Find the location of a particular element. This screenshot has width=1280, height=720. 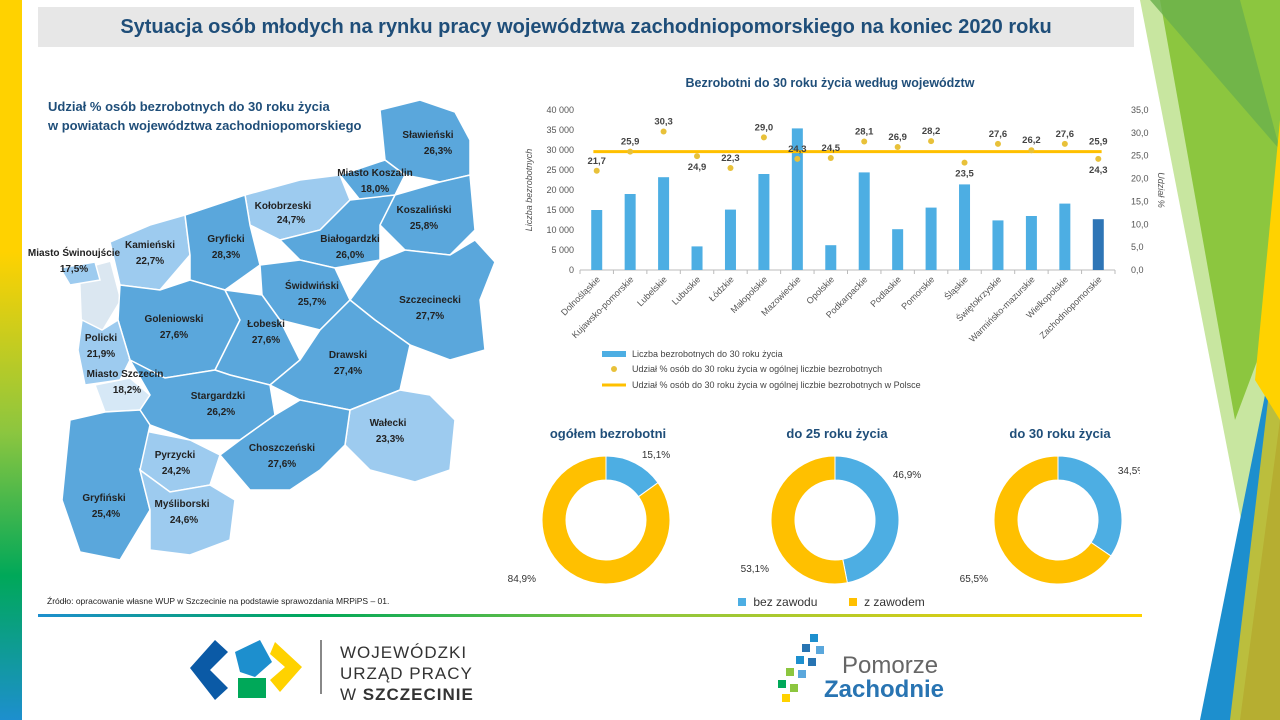

y-tick-label: 30 000 is located at coordinates (560, 150).